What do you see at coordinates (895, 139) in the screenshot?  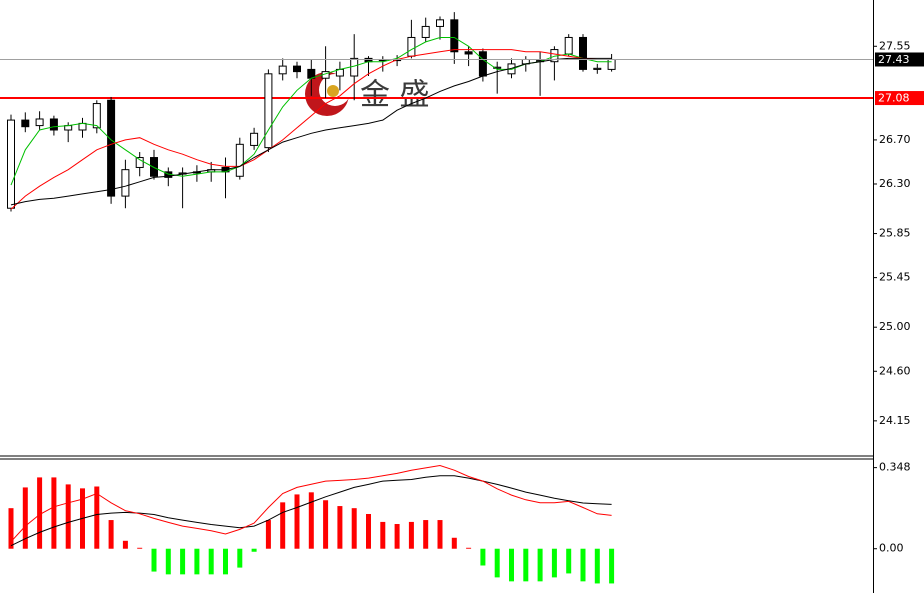 I see `y-tick-label: 26.70` at bounding box center [895, 139].